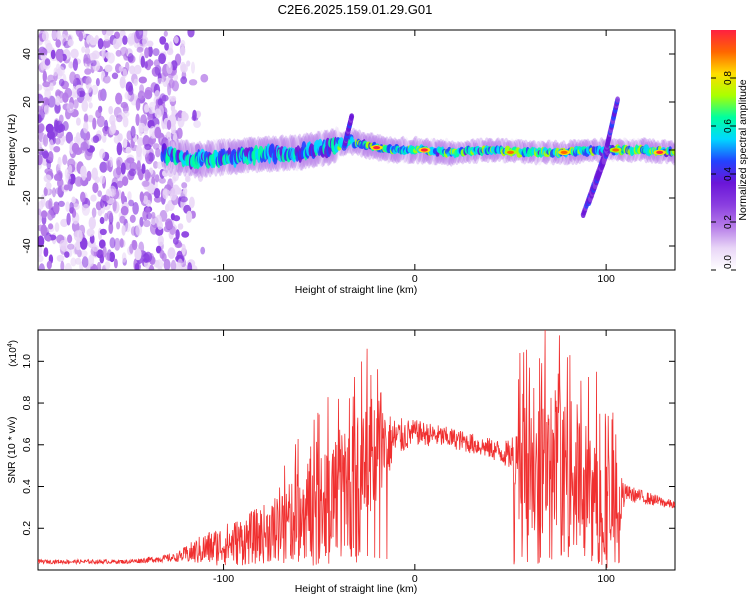 The width and height of the screenshot is (750, 600). I want to click on streak-segment, so click(352, 116).